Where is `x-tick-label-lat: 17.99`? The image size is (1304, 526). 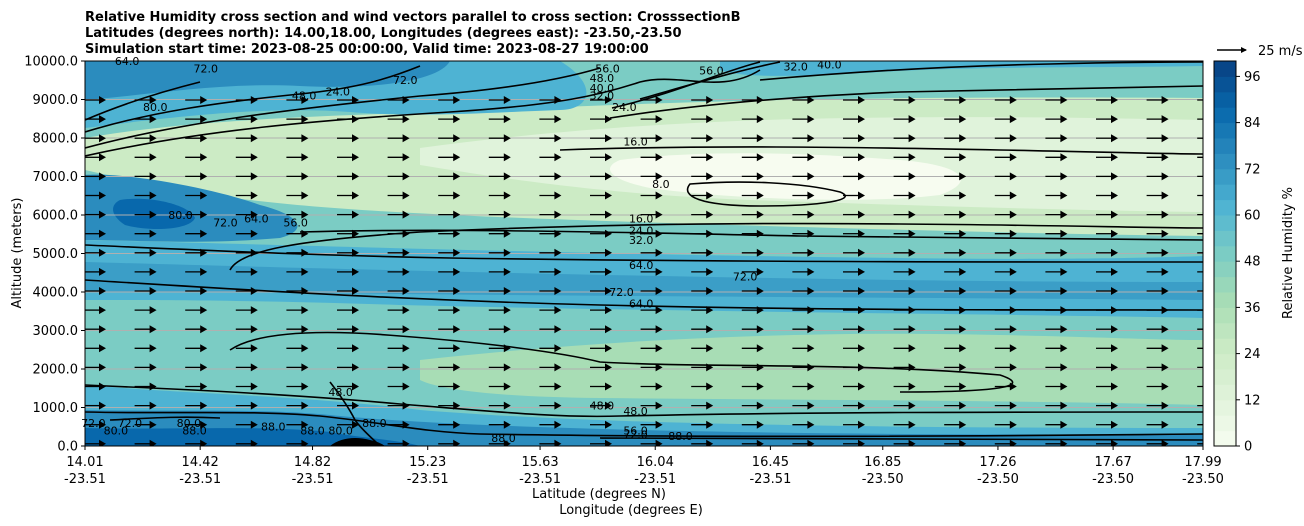 x-tick-label-lat: 17.99 is located at coordinates (1202, 462).